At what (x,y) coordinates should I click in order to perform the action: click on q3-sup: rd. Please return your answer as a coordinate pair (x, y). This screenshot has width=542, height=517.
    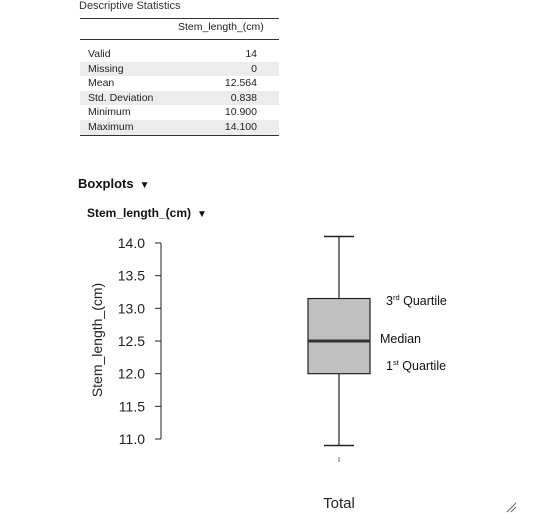
    Looking at the image, I should click on (396, 297).